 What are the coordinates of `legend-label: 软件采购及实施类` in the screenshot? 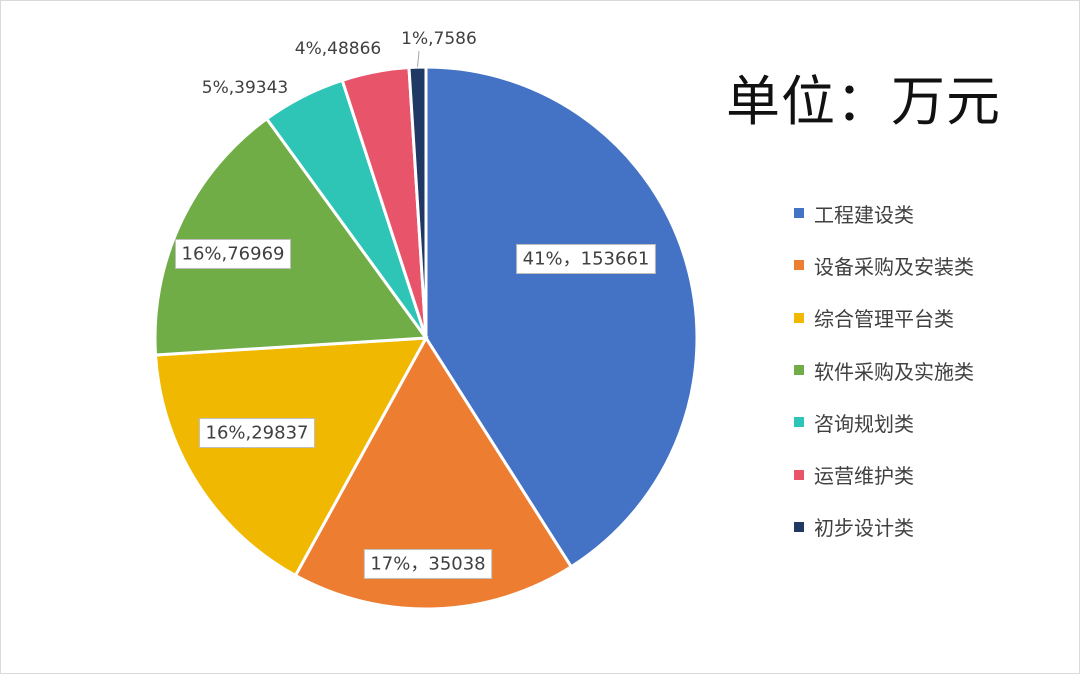 It's located at (894, 371).